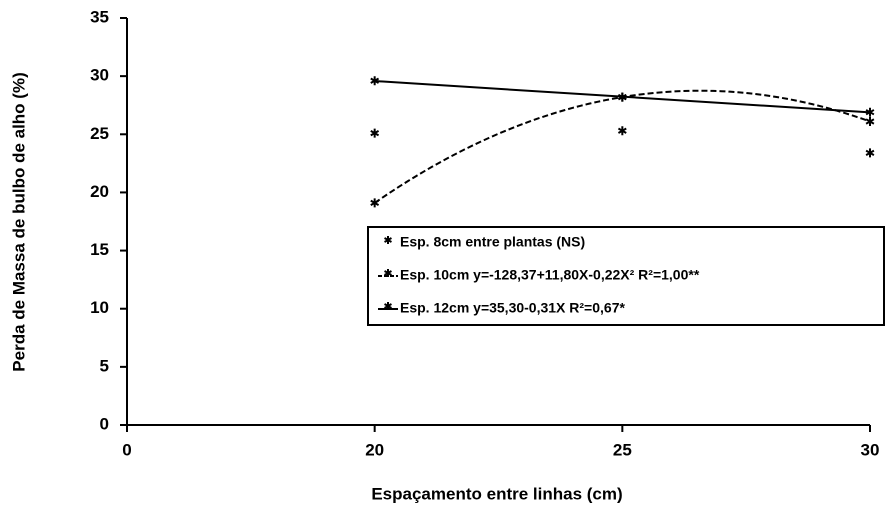 The width and height of the screenshot is (889, 515). What do you see at coordinates (99, 133) in the screenshot?
I see `y-tick-label: 25` at bounding box center [99, 133].